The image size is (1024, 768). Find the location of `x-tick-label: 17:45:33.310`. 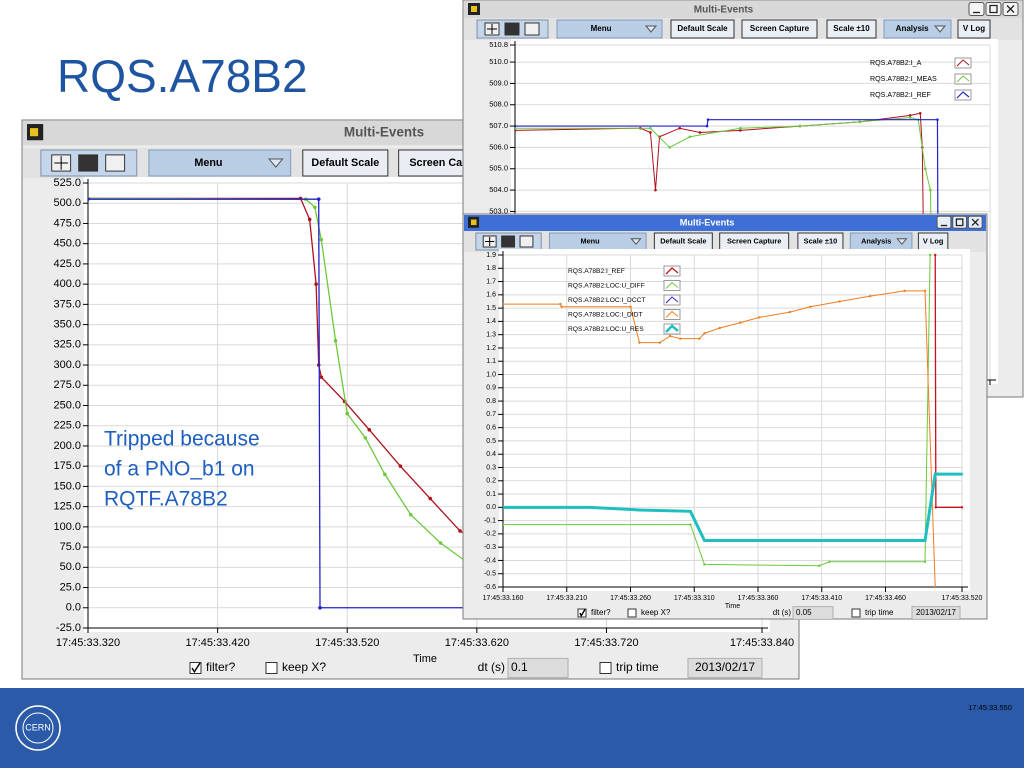

x-tick-label: 17:45:33.310 is located at coordinates (694, 598).